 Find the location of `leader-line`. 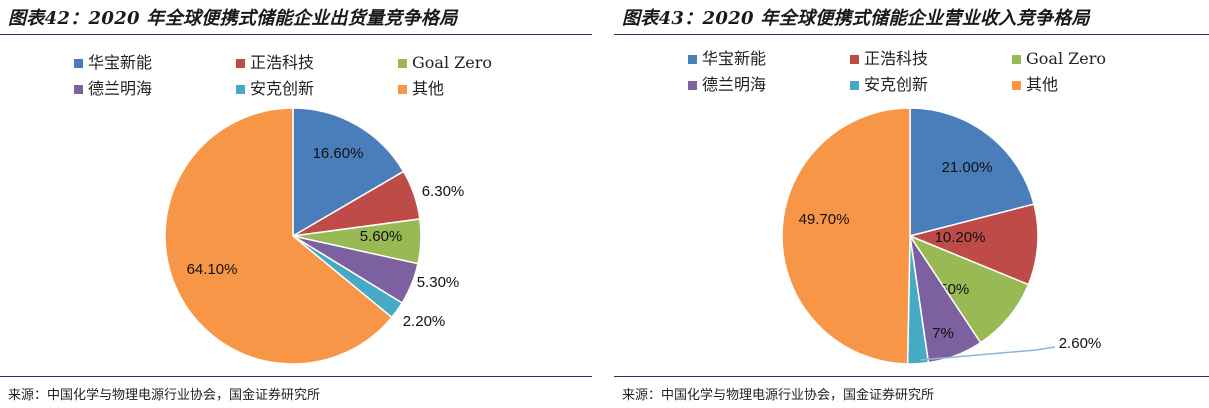

leader-line is located at coordinates (987, 353).